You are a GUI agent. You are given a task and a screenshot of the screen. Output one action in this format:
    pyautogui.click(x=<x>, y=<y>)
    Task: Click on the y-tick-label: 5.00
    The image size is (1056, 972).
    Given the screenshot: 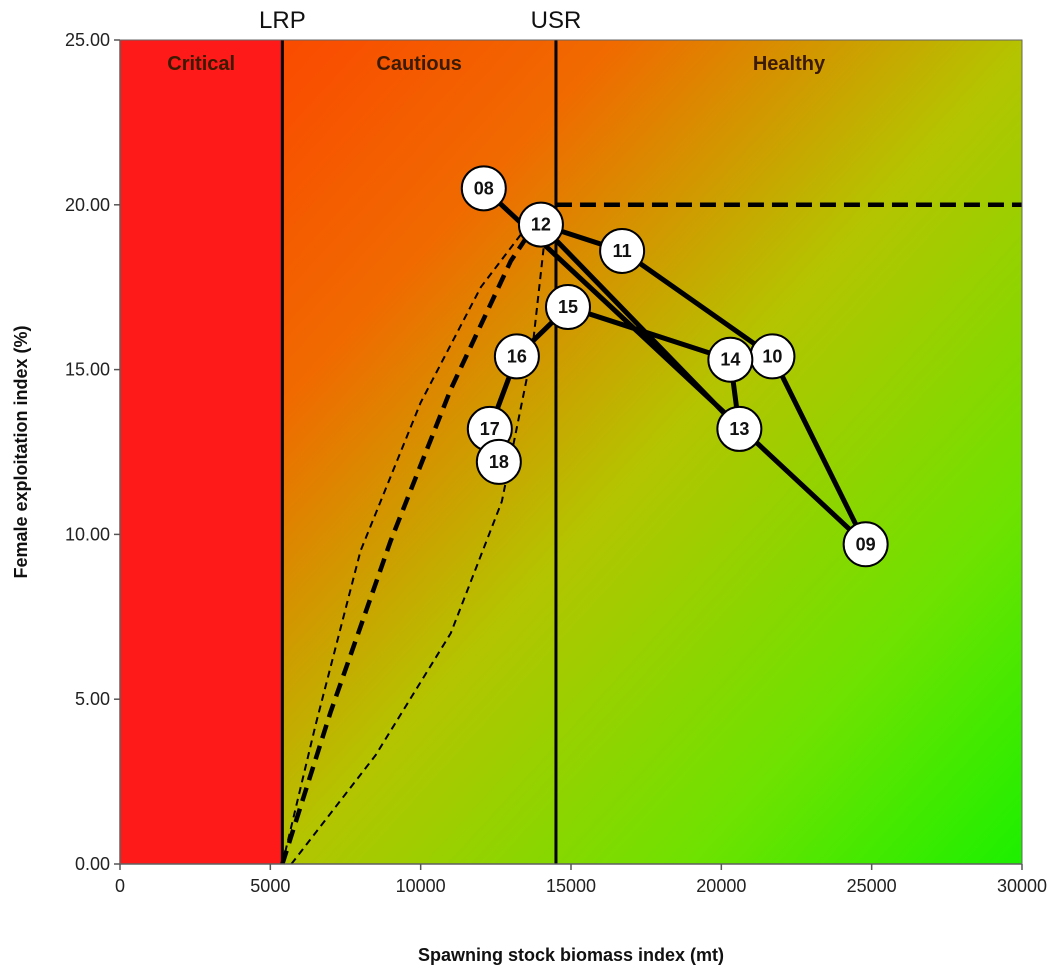 What is the action you would take?
    pyautogui.click(x=92, y=699)
    